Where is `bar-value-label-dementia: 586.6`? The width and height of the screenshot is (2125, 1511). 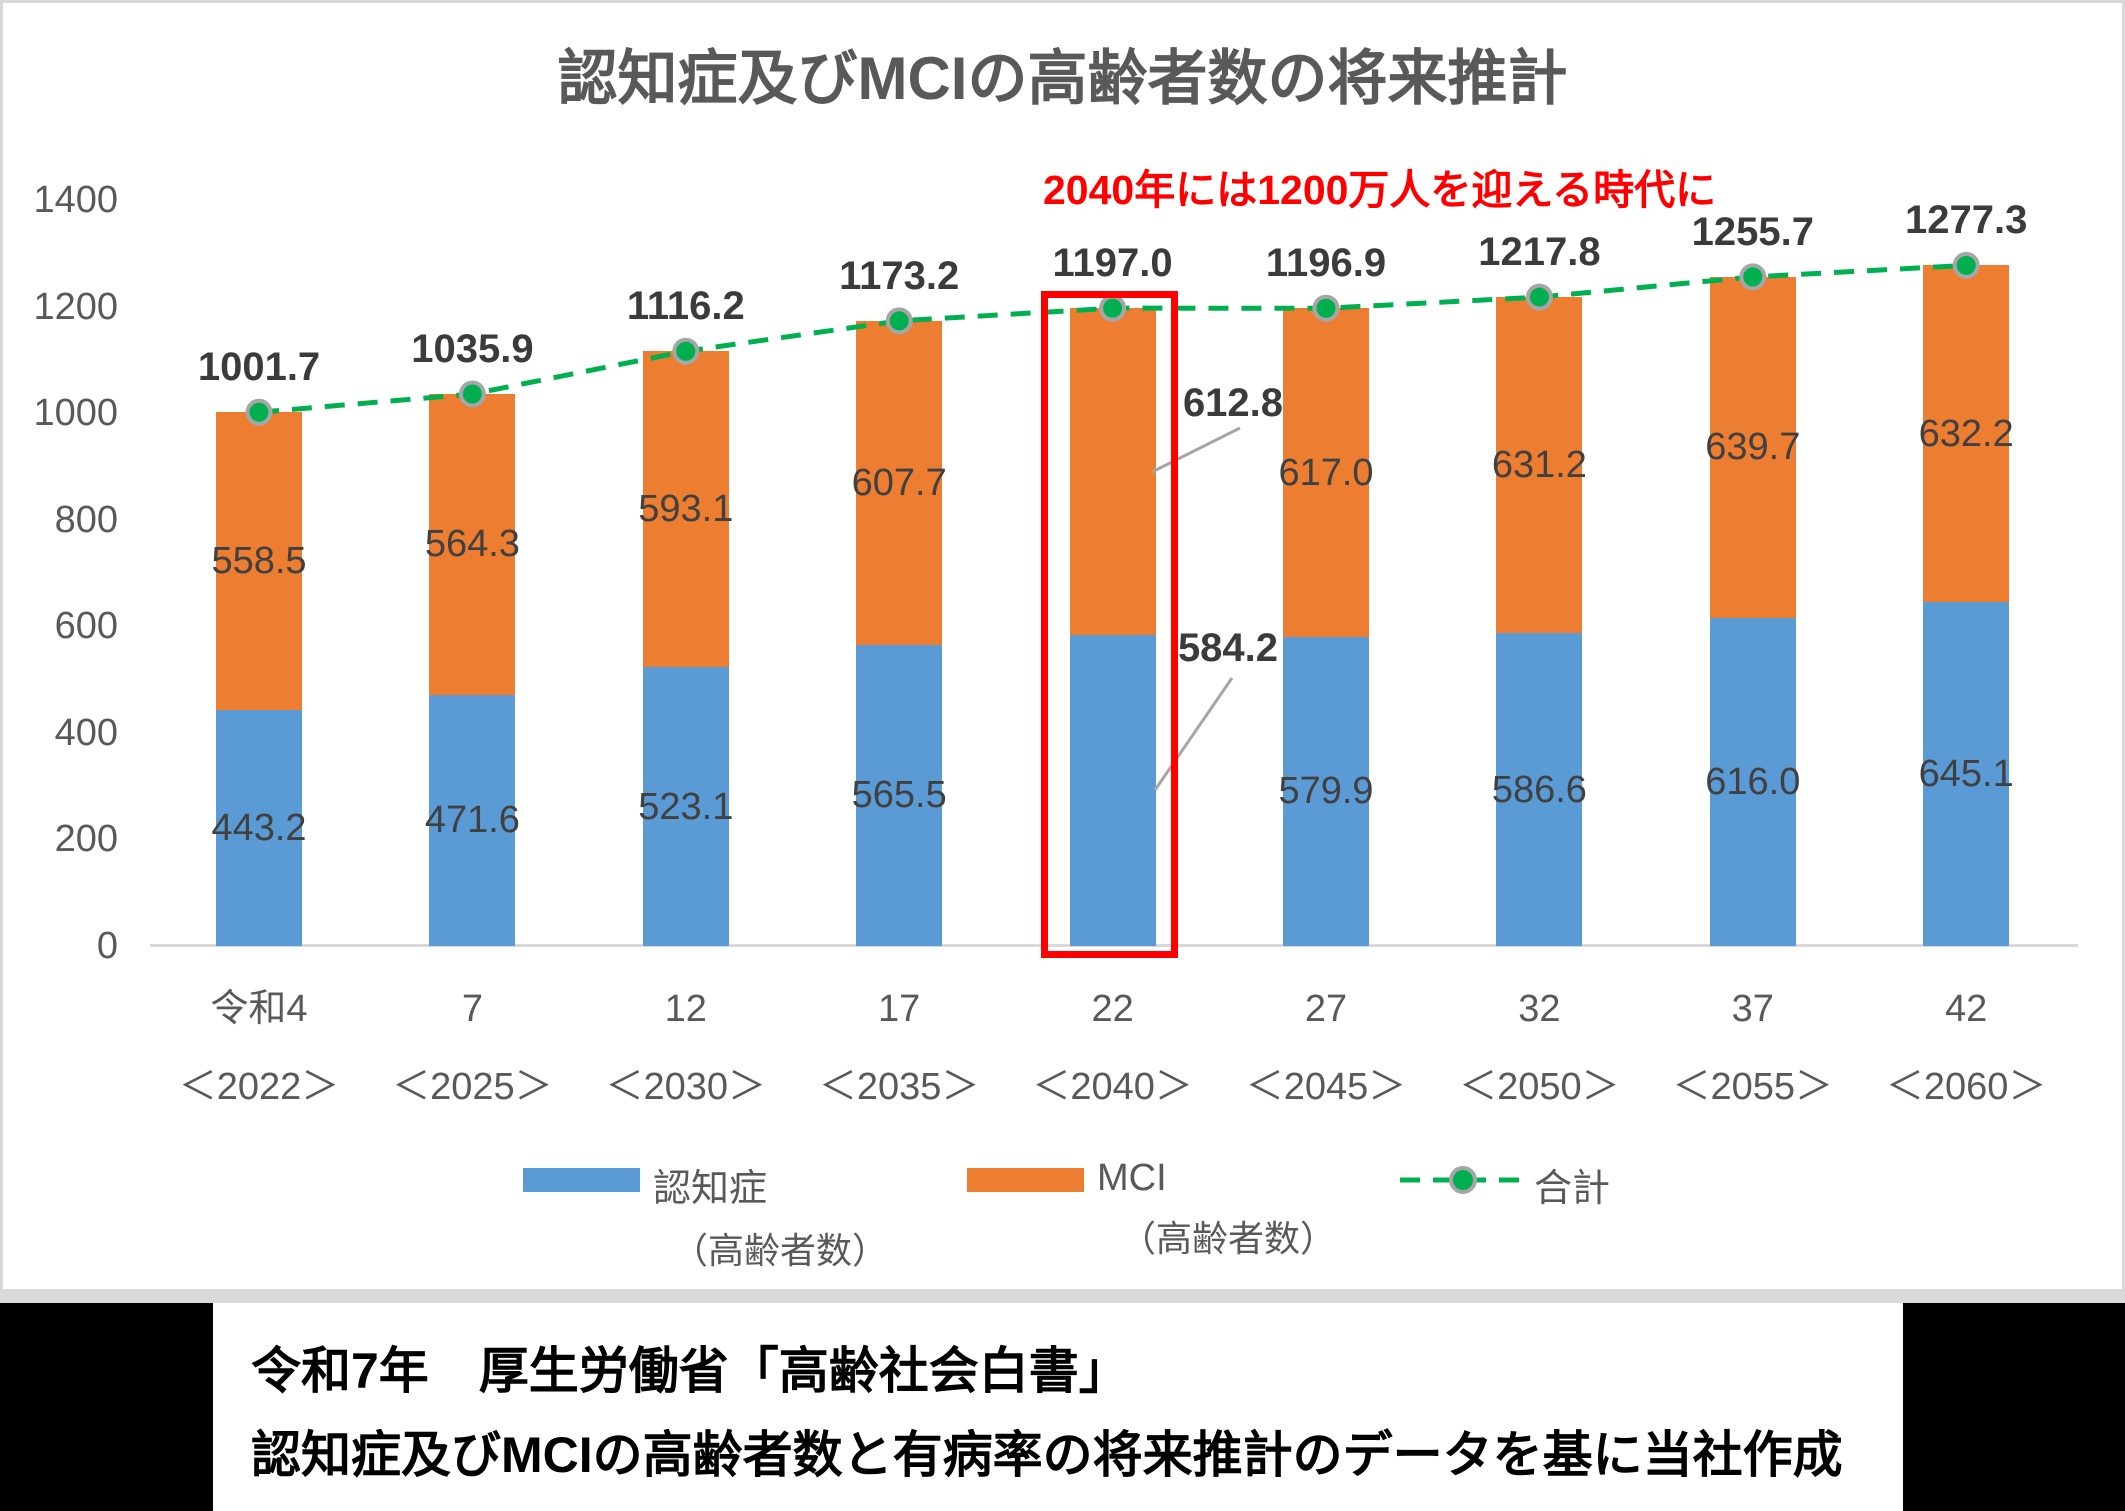 bar-value-label-dementia: 586.6 is located at coordinates (1539, 789).